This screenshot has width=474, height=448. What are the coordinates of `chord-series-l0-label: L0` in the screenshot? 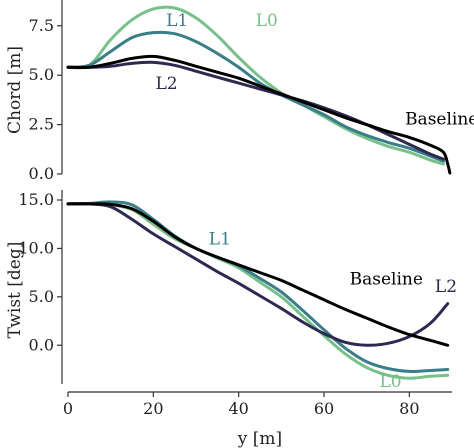 It's located at (267, 21).